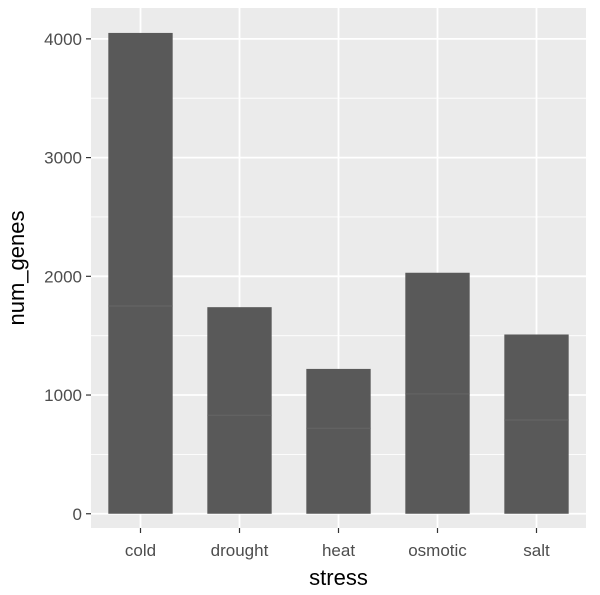 This screenshot has height=595, width=600. Describe the element at coordinates (77, 514) in the screenshot. I see `y-tick-label: 0` at that location.